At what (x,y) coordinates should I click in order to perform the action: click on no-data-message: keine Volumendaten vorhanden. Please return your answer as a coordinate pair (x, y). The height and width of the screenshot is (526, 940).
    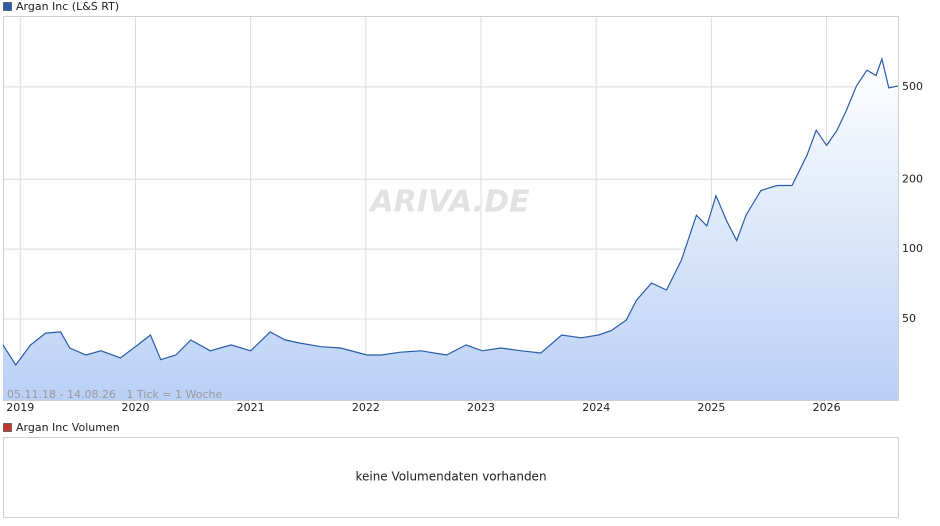
    Looking at the image, I should click on (450, 477).